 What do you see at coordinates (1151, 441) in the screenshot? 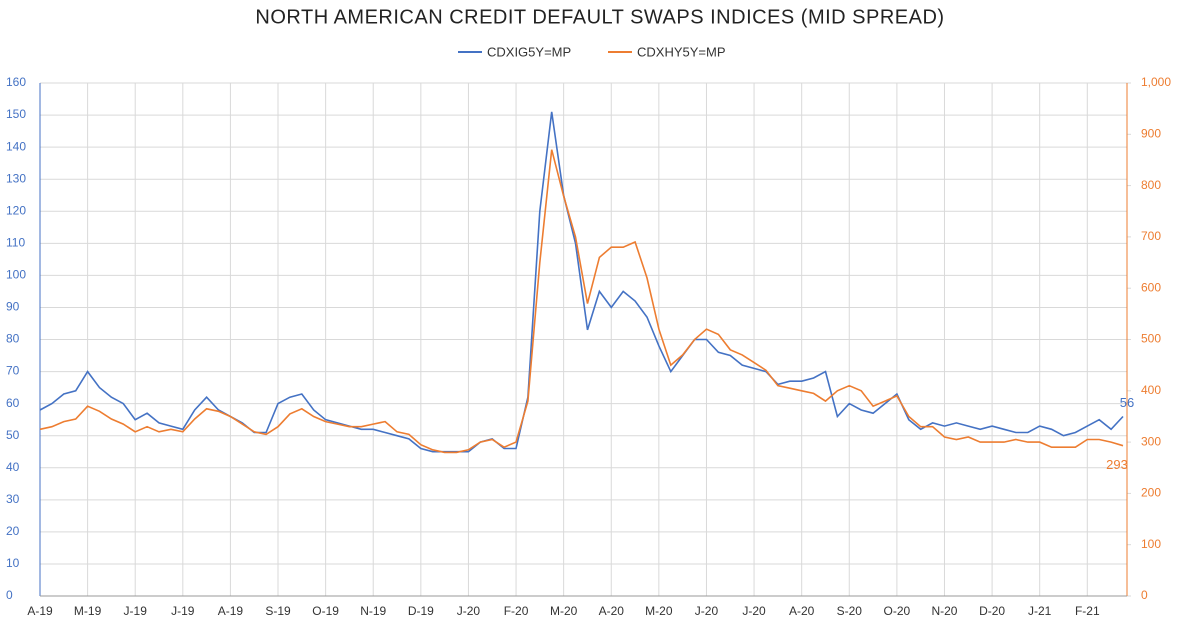
I see `y2-tick-label: 300` at bounding box center [1151, 441].